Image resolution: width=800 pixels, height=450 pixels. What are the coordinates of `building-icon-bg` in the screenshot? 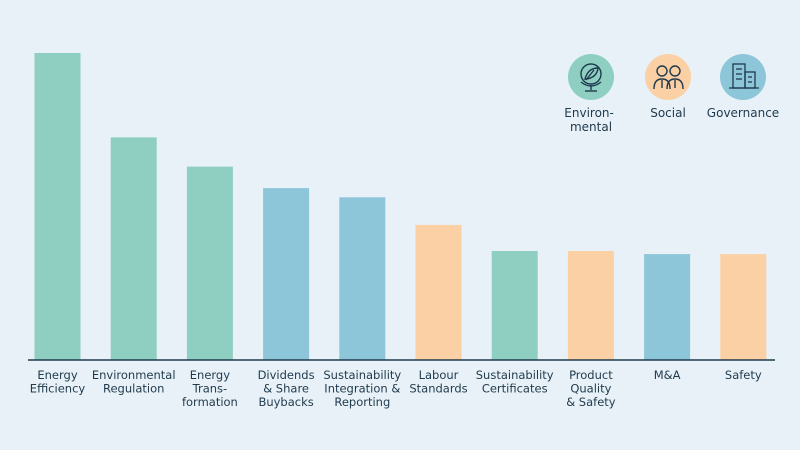 It's located at (743, 77).